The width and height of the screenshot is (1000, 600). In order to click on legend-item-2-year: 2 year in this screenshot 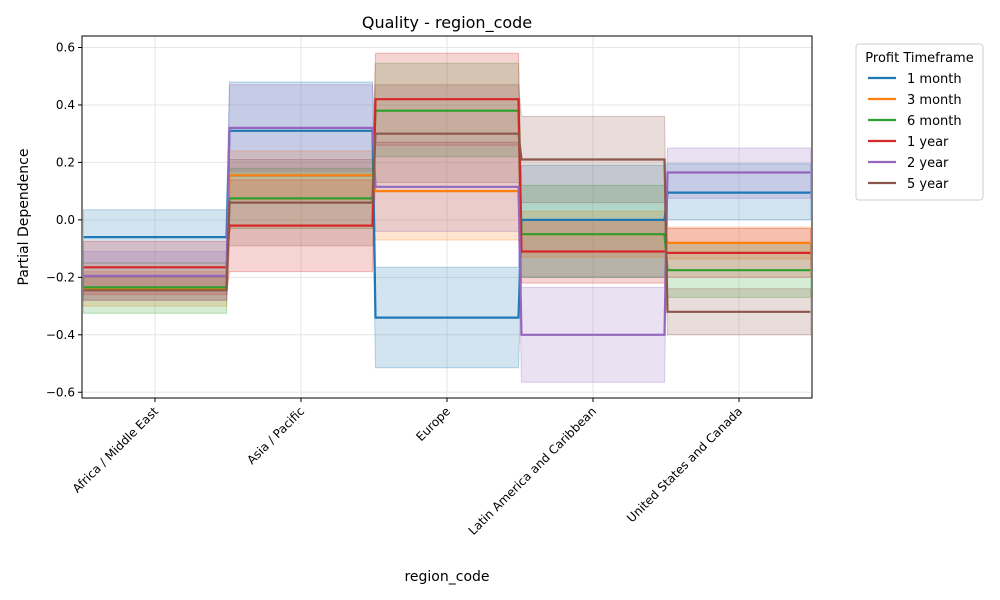, I will do `click(908, 163)`.